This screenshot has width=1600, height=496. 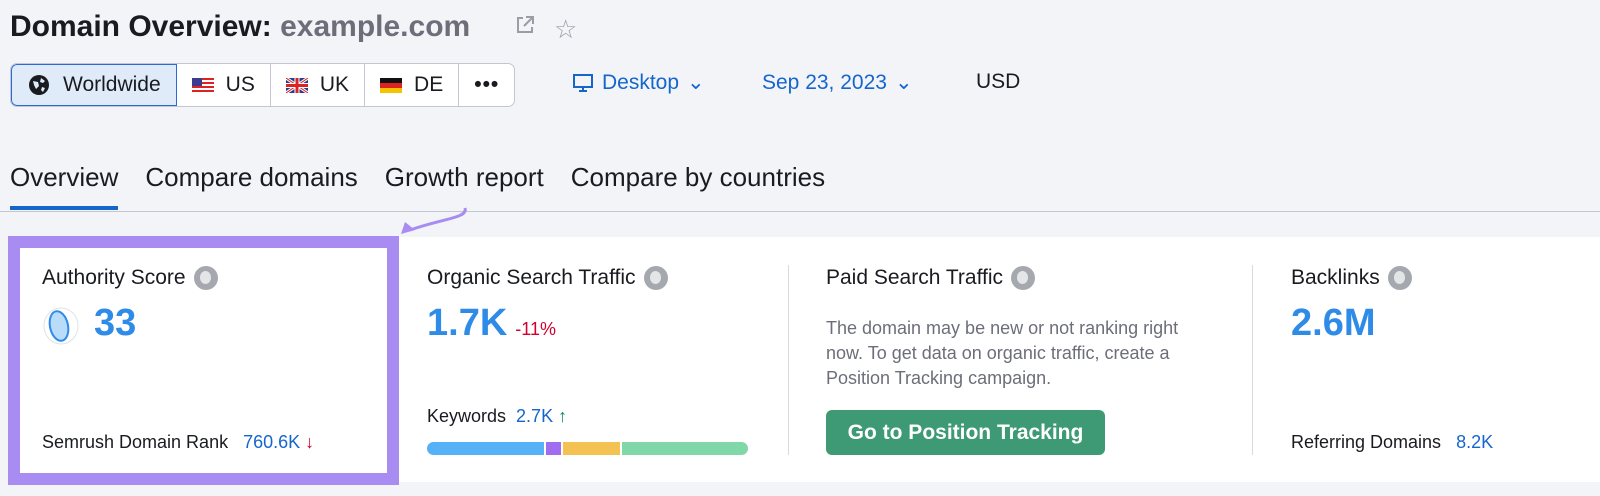 I want to click on authority-gauge-icon, so click(x=61, y=326).